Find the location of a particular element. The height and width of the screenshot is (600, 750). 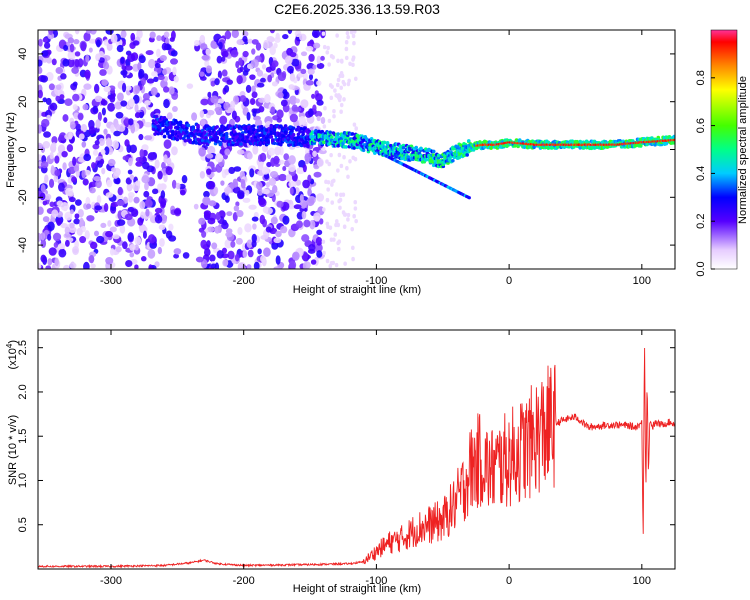

x-tick-label: -300 is located at coordinates (111, 281).